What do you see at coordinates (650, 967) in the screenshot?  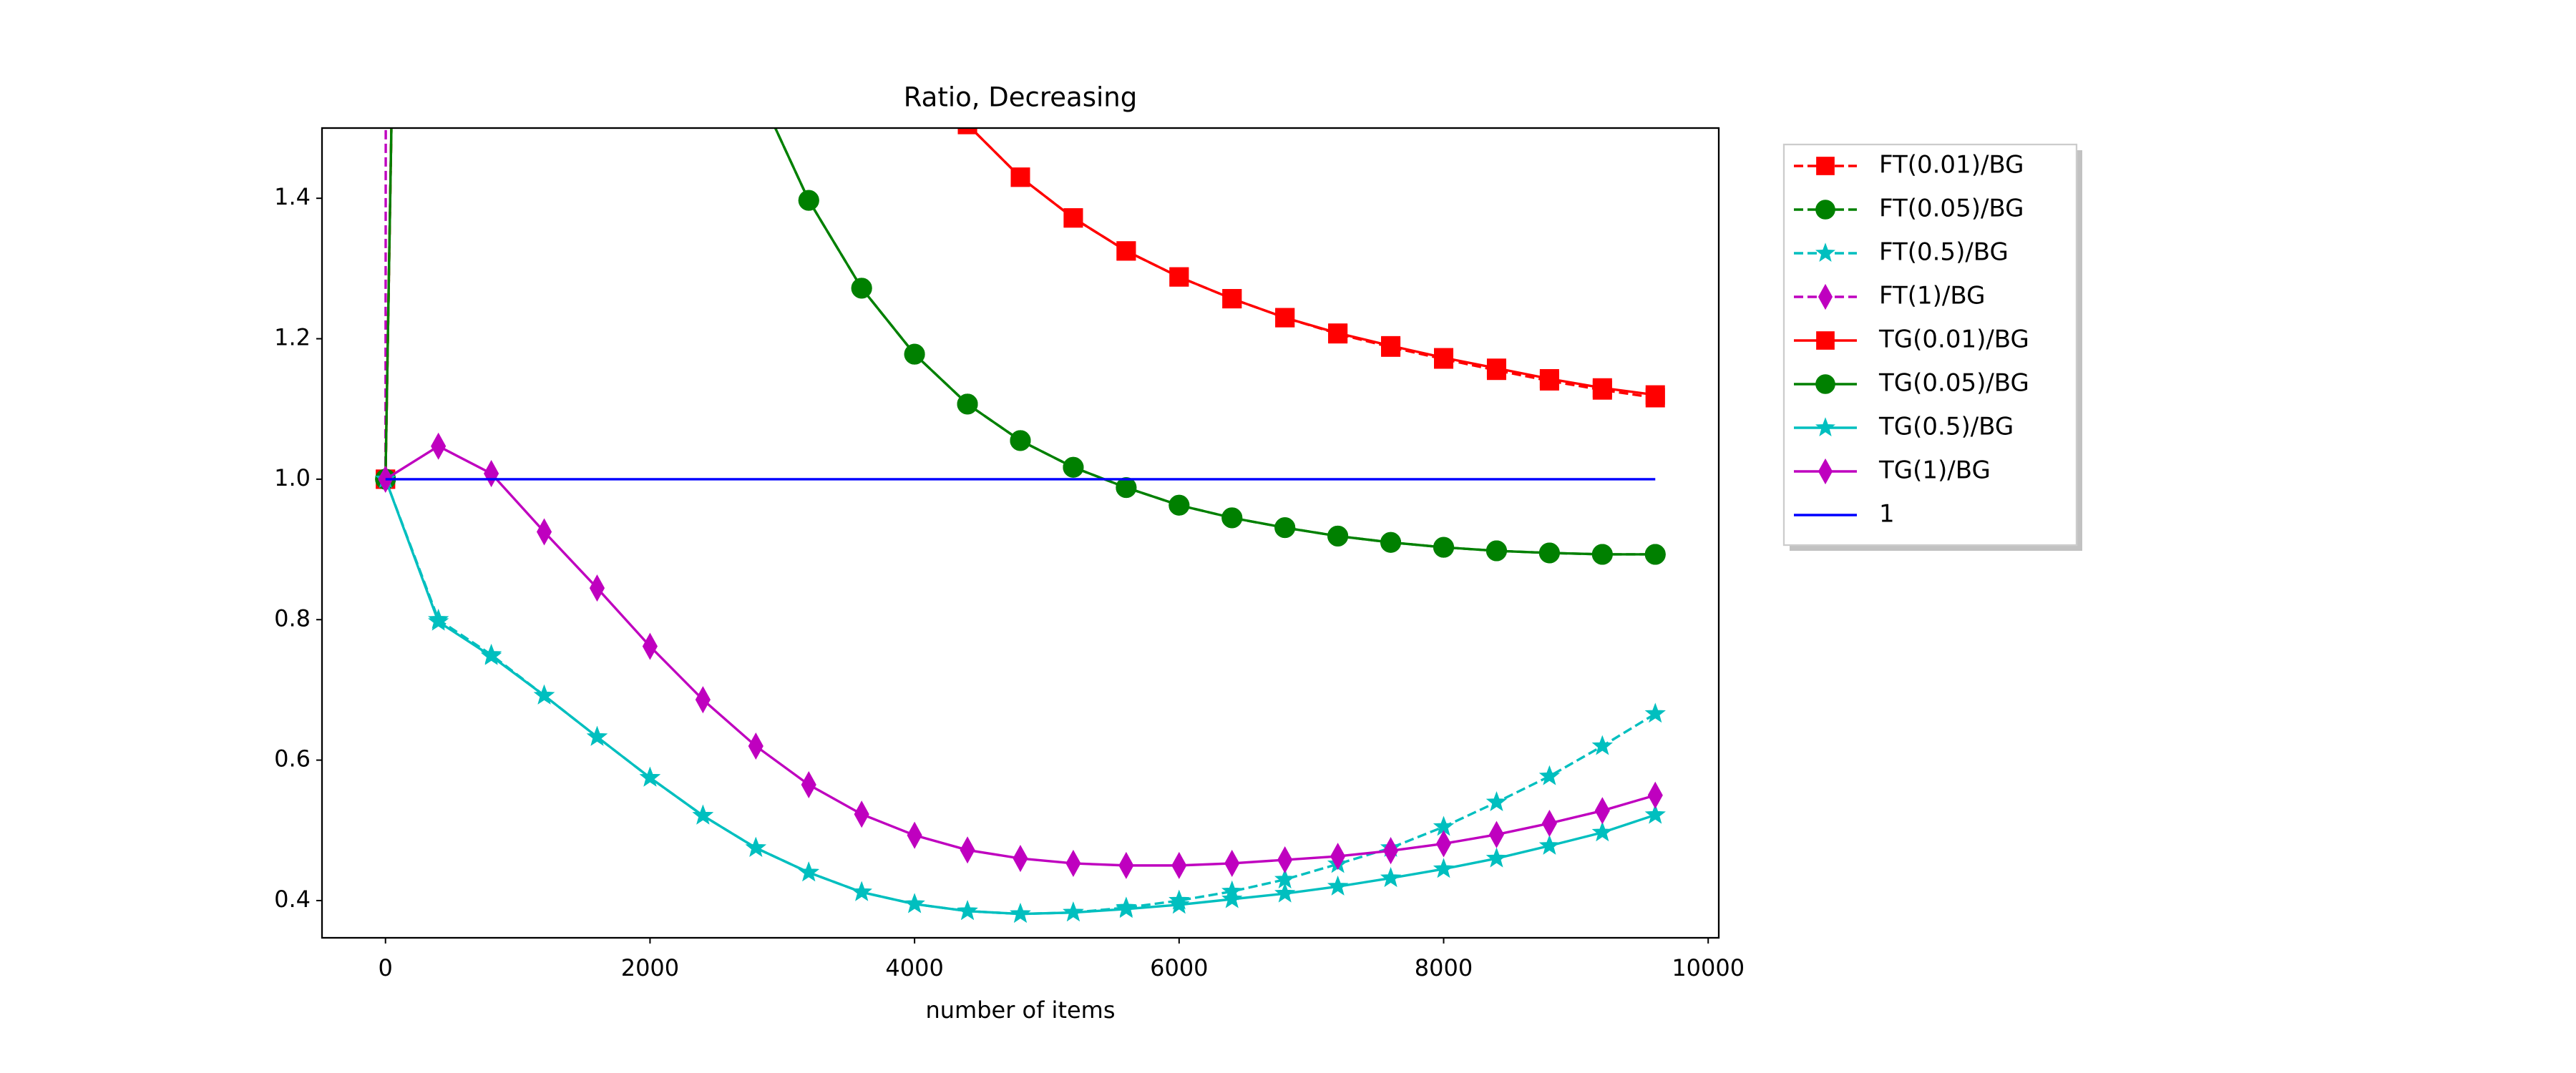 I see `x-tick-label: 2000` at bounding box center [650, 967].